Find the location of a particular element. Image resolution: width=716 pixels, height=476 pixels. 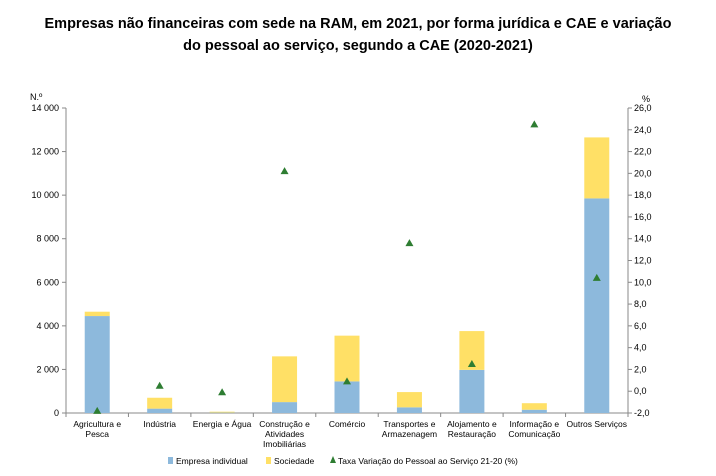

right-axis-tick-label: -2,0 is located at coordinates (642, 413).